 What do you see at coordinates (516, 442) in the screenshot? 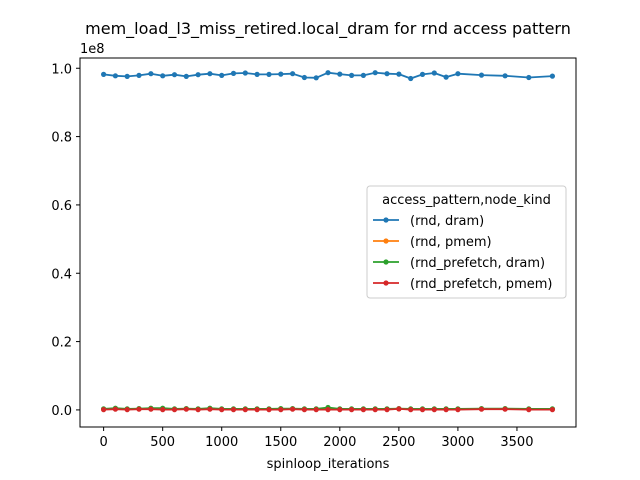
I see `x-tick-label: 3500` at bounding box center [516, 442].